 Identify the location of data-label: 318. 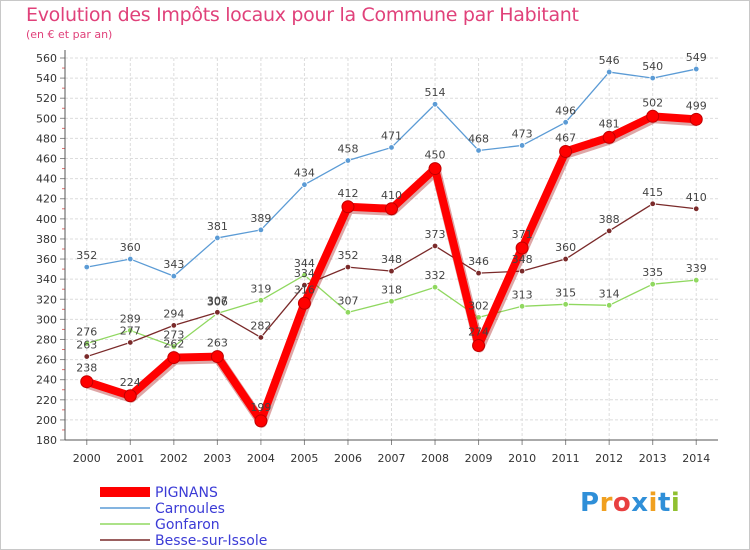
(391, 289).